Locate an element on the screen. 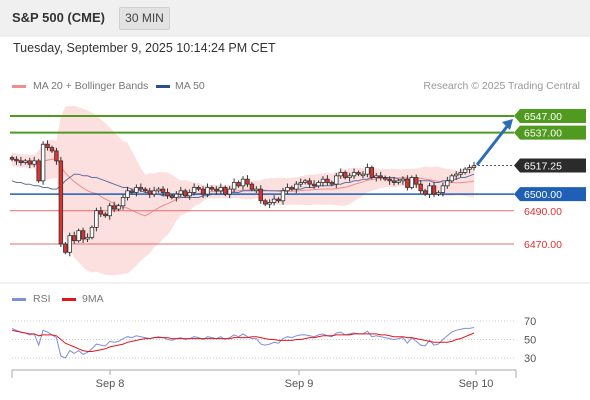 This screenshot has height=400, width=590. legend-swatch-9ma is located at coordinates (69, 299).